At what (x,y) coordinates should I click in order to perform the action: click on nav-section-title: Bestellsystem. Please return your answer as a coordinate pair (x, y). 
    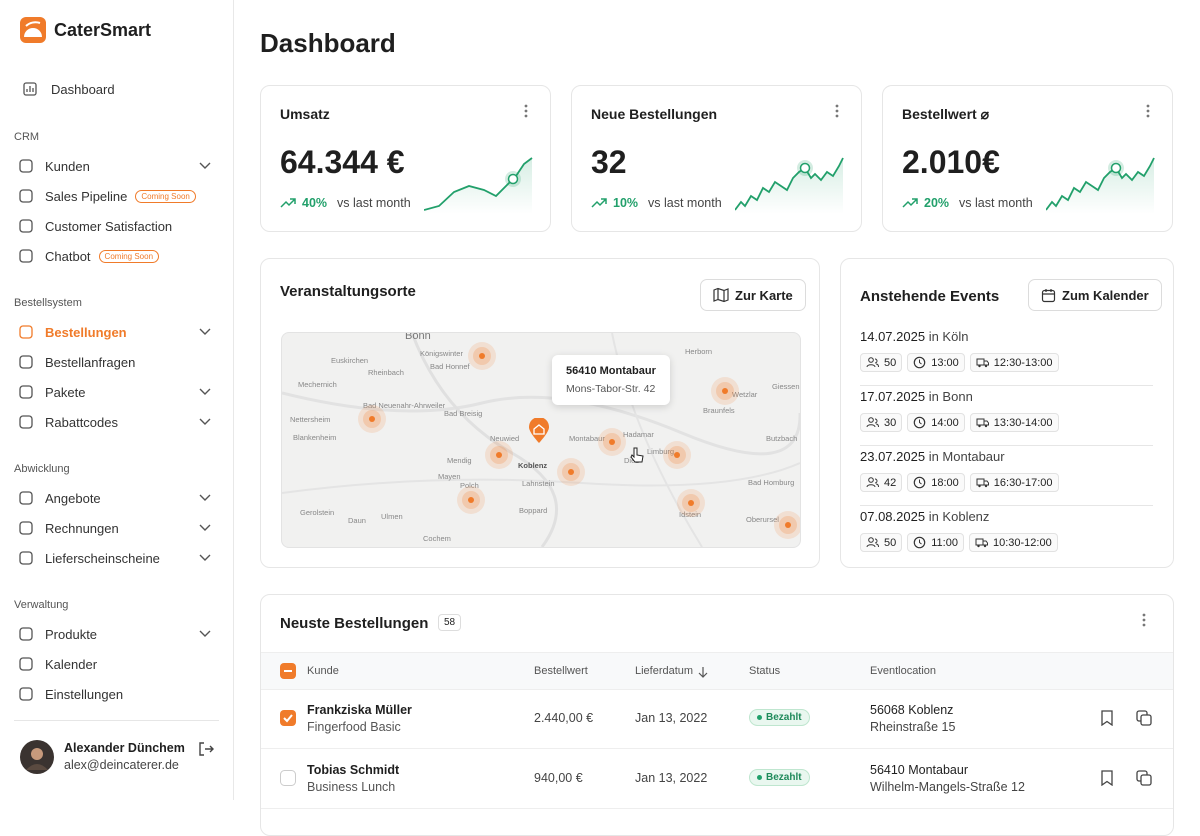
    Looking at the image, I should click on (48, 303).